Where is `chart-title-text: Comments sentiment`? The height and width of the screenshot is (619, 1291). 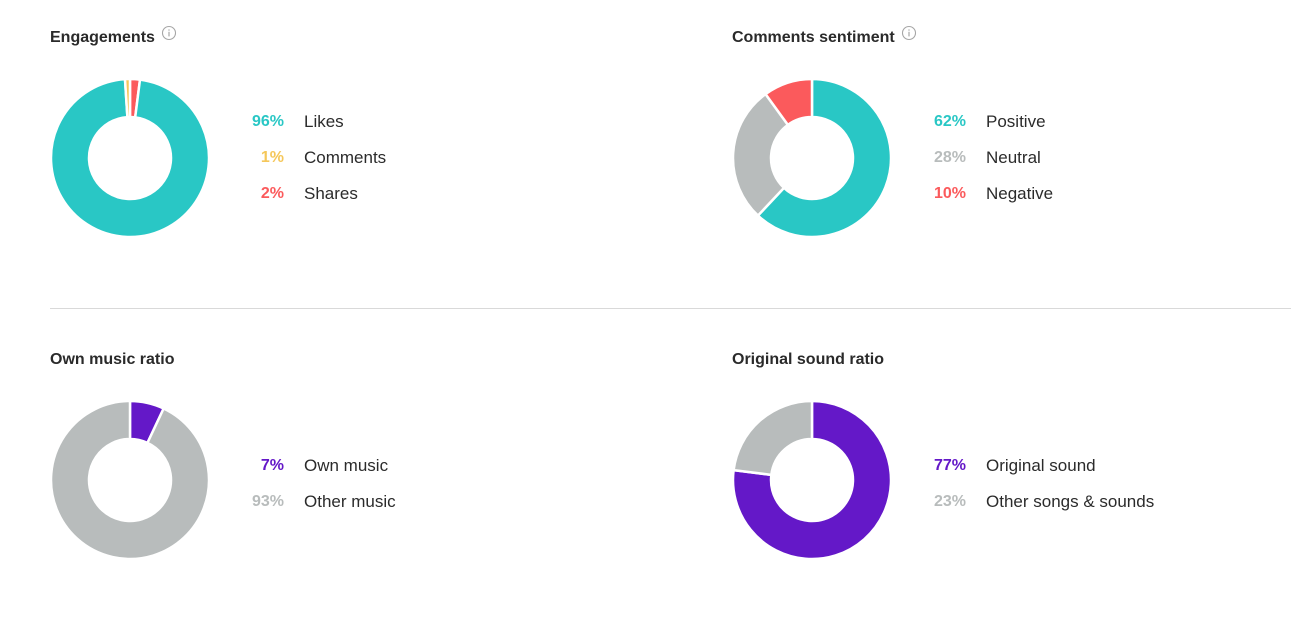
chart-title-text: Comments sentiment is located at coordinates (813, 37).